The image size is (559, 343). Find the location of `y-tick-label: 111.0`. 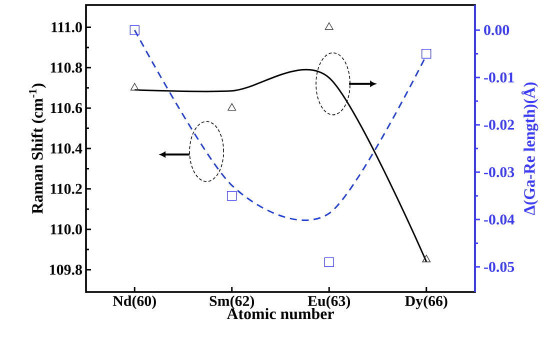

y-tick-label: 111.0 is located at coordinates (67, 27).